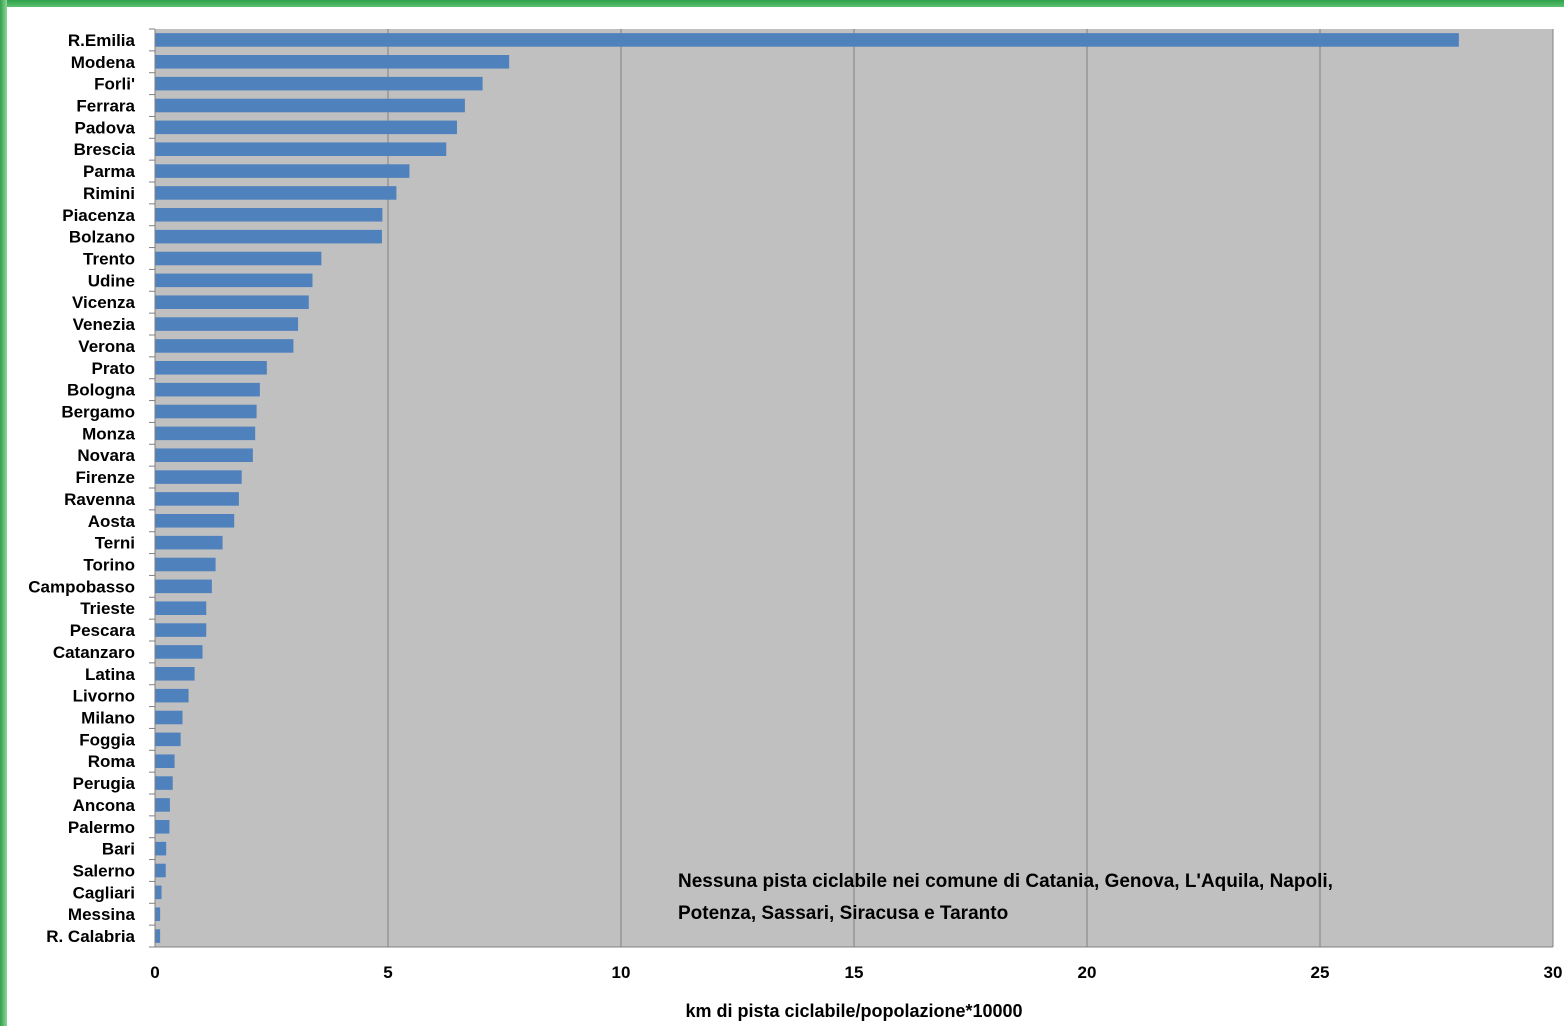 The height and width of the screenshot is (1026, 1564). Describe the element at coordinates (387, 972) in the screenshot. I see `x-tick-label: 5` at that location.